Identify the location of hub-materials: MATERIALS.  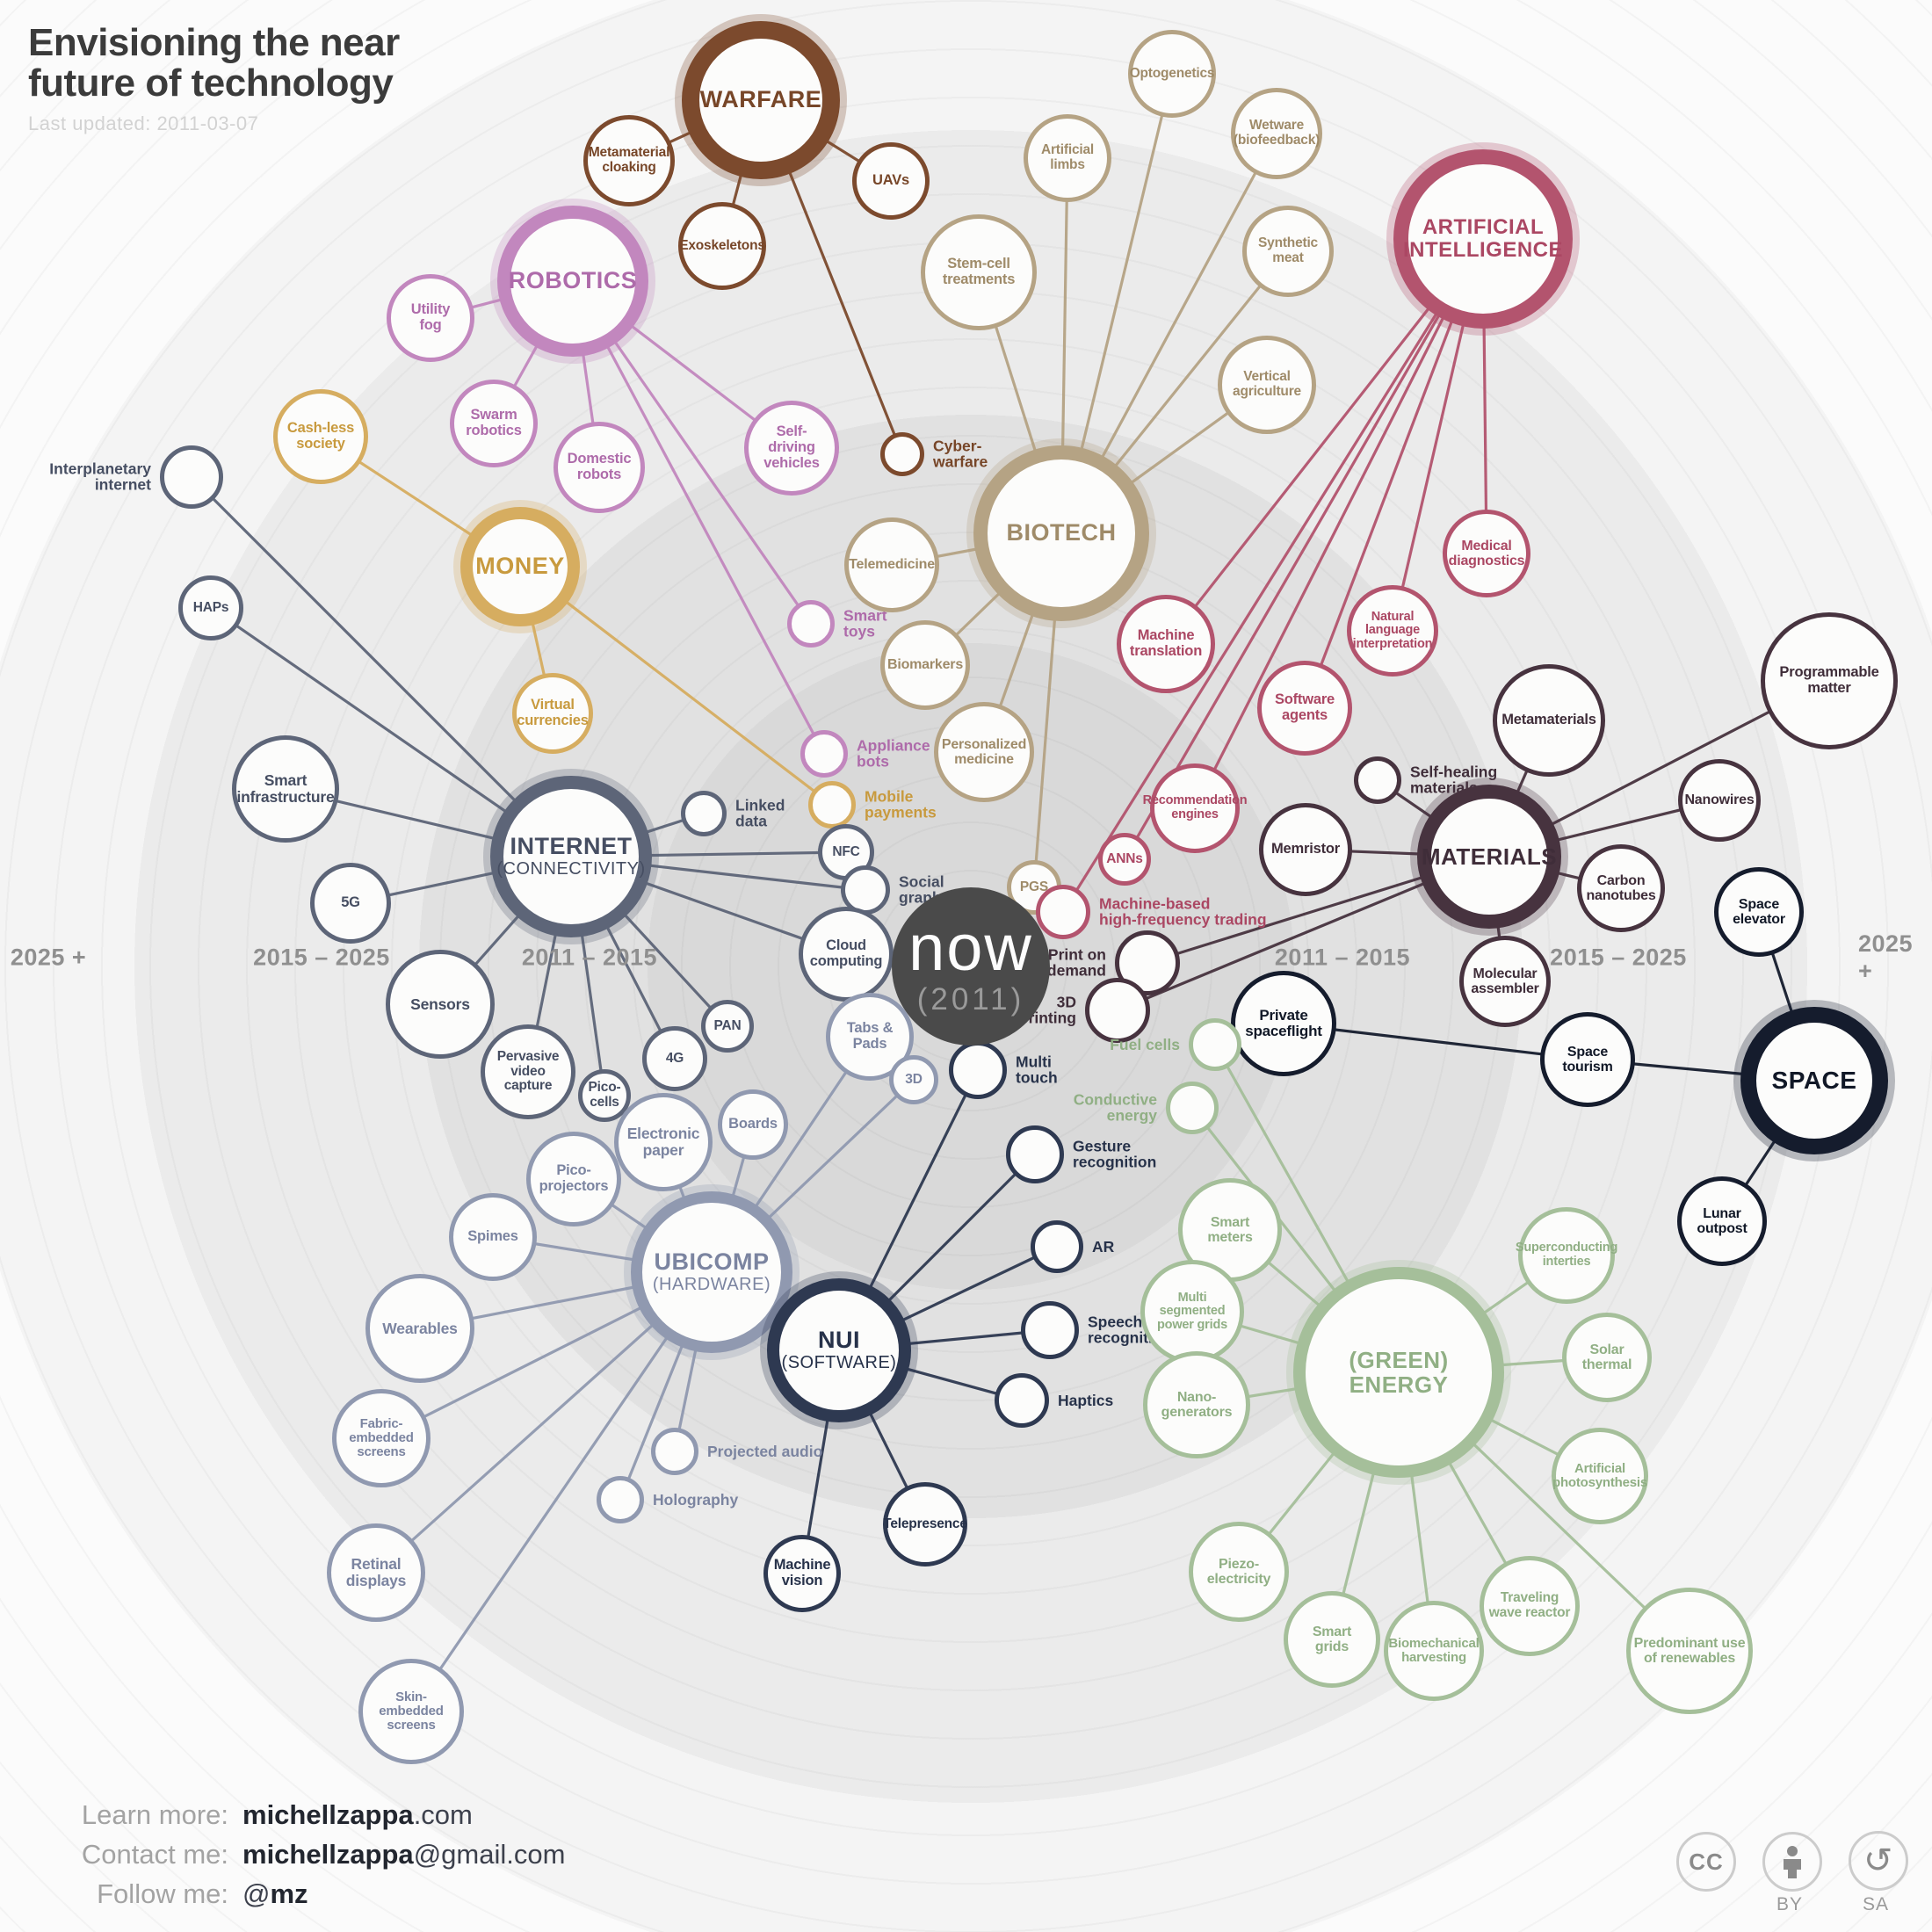
(1489, 857).